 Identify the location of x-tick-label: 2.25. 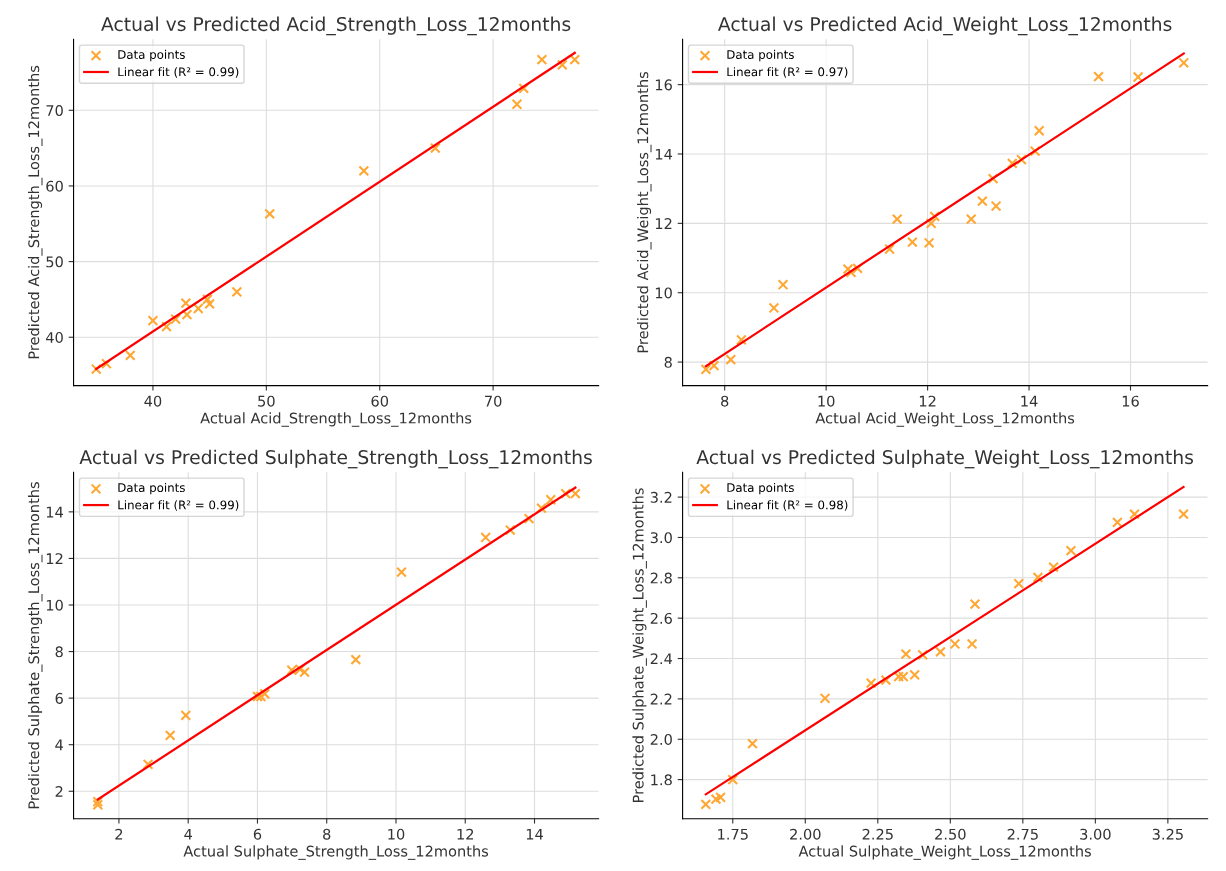
(877, 834).